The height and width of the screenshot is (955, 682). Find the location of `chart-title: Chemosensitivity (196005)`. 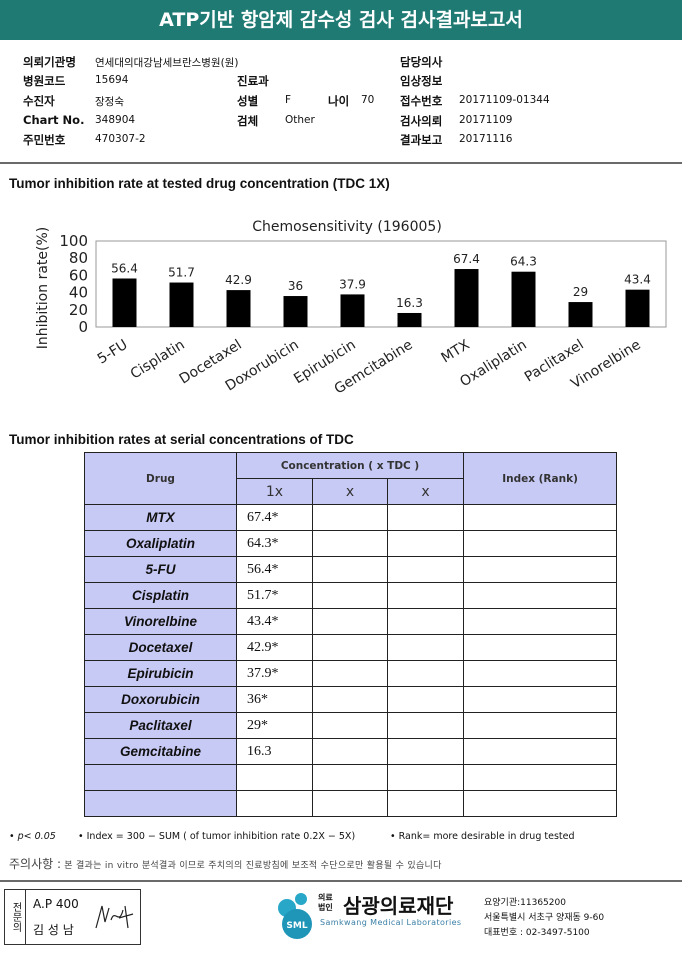

chart-title: Chemosensitivity (196005) is located at coordinates (347, 227).